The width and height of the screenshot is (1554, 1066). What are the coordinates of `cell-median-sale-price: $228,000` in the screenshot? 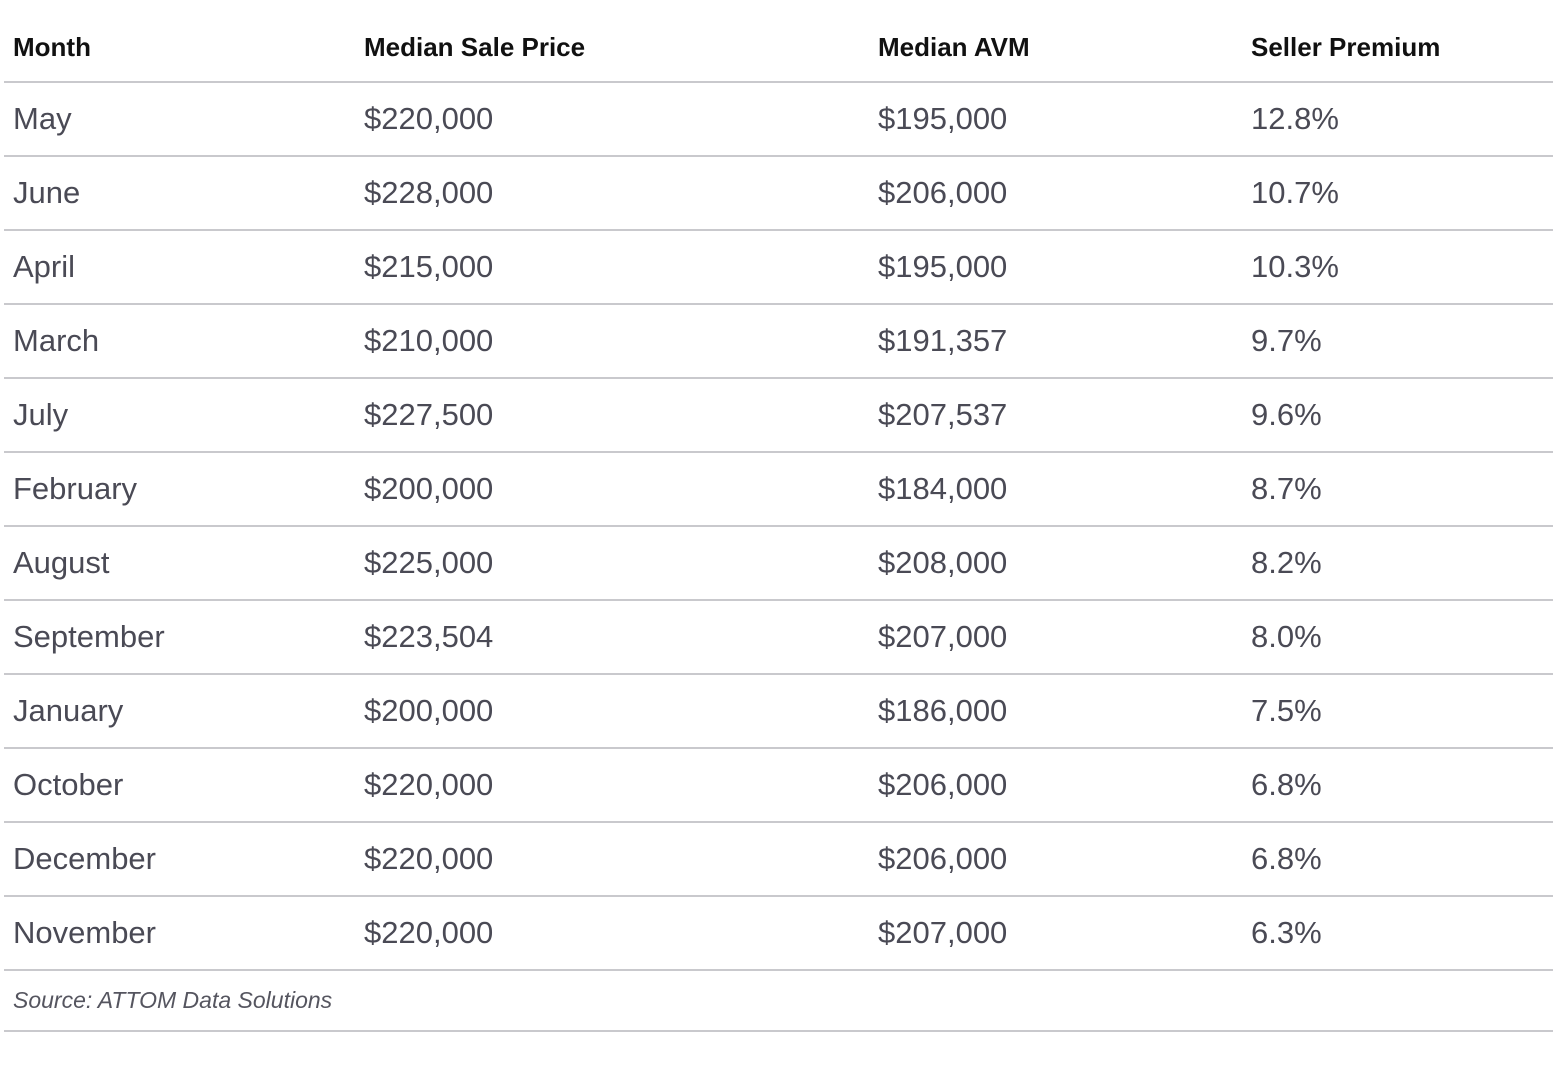 It's located at (429, 192).